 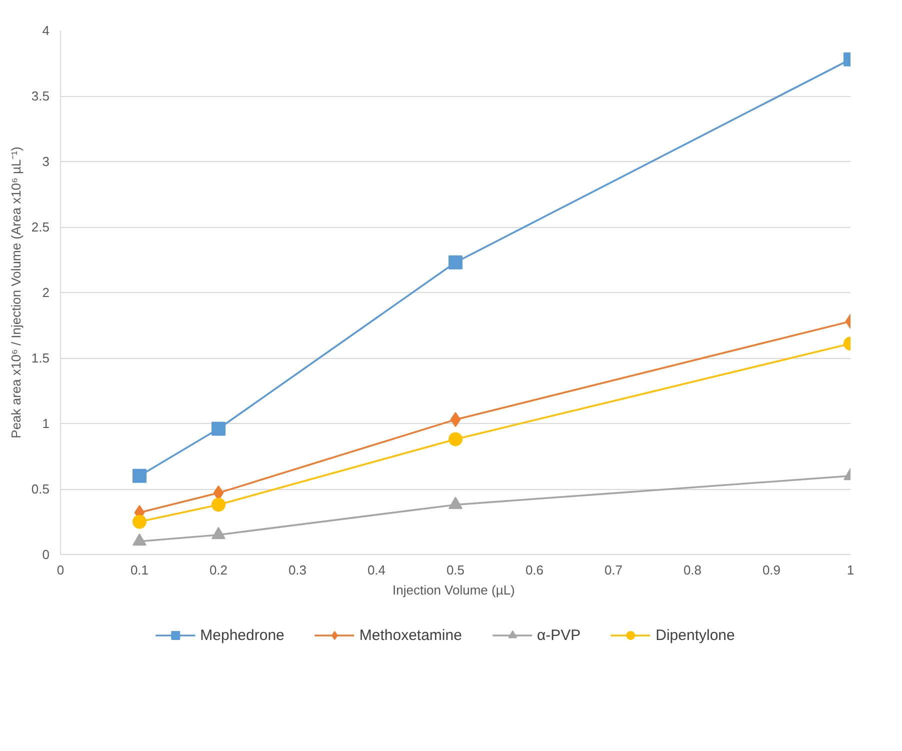 What do you see at coordinates (410, 635) in the screenshot?
I see `legend-label: Methoxetamine` at bounding box center [410, 635].